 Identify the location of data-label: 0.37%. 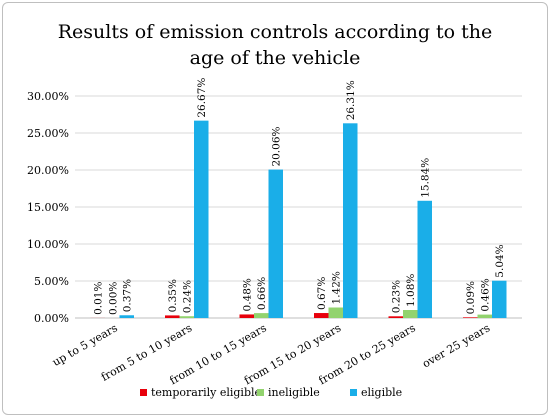
(128, 295).